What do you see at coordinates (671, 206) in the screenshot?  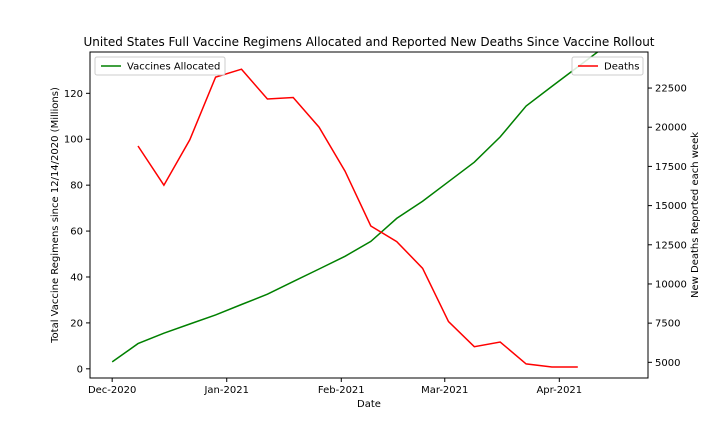 I see `y-right-tick-label: 15000` at bounding box center [671, 206].